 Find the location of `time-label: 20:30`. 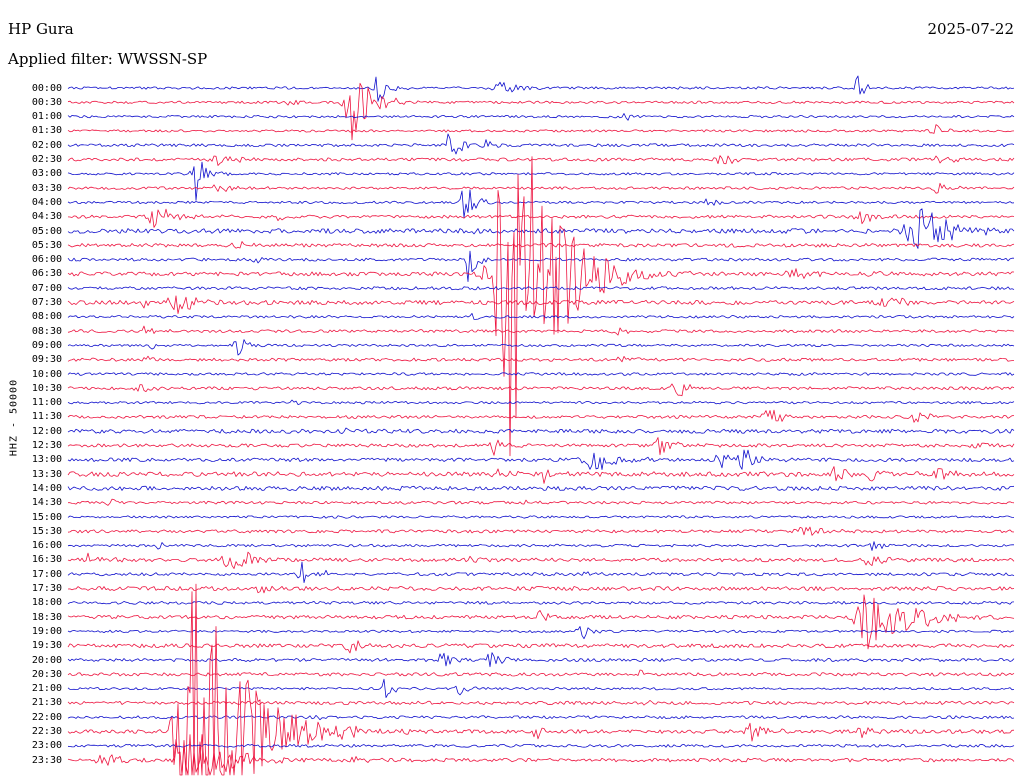

time-label: 20:30 is located at coordinates (46, 674).